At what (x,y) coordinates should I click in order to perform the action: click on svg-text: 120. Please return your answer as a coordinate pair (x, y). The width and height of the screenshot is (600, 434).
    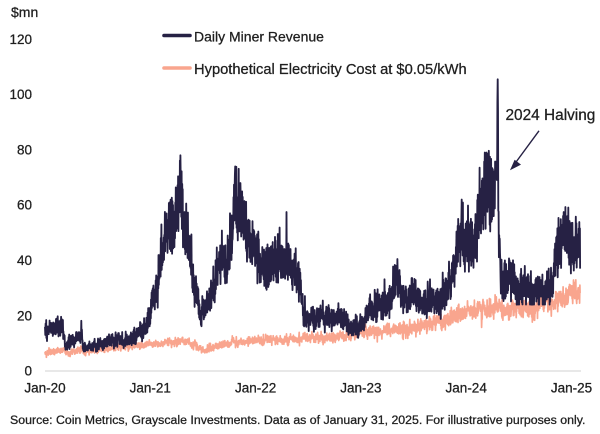
    Looking at the image, I should click on (20, 39).